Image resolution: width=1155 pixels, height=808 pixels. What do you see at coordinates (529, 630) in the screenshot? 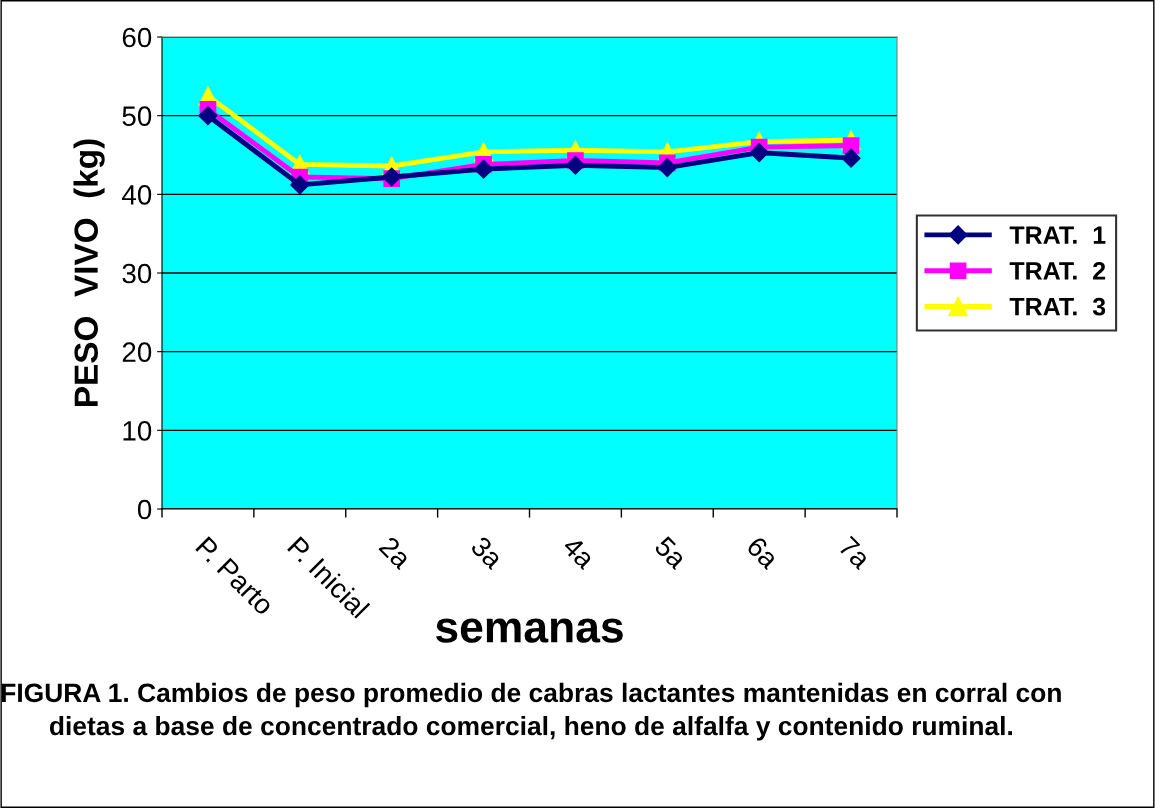
I see `x-axis-title: semanas` at bounding box center [529, 630].